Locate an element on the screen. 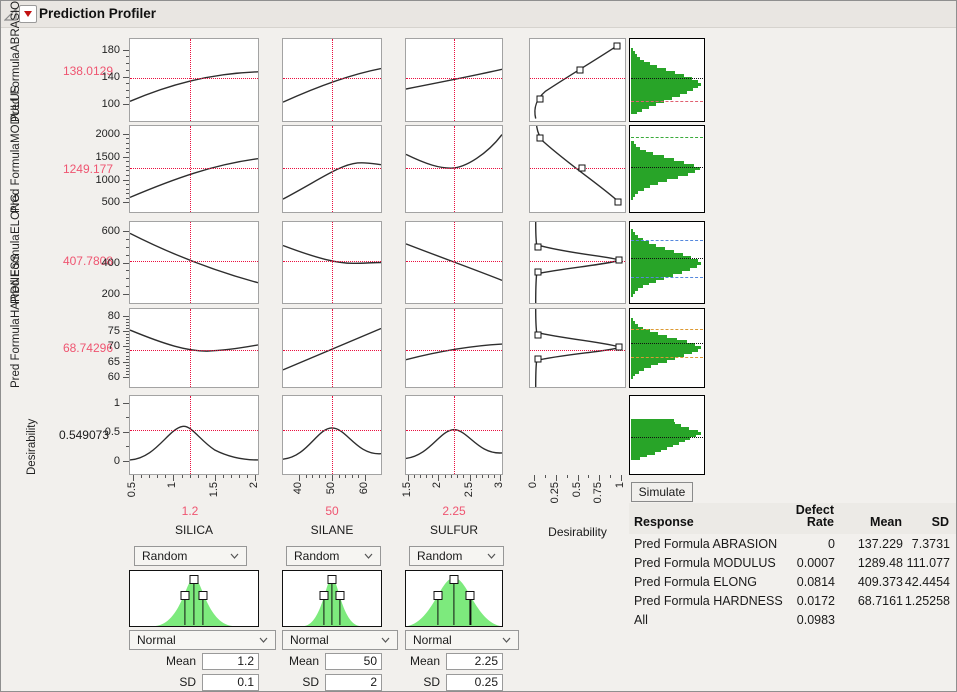 Image resolution: width=957 pixels, height=692 pixels. response-current-value: 407.7808 is located at coordinates (87, 261).